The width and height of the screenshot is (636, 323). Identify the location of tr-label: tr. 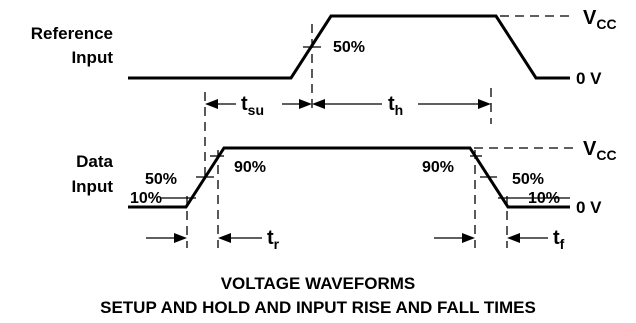
(273, 239).